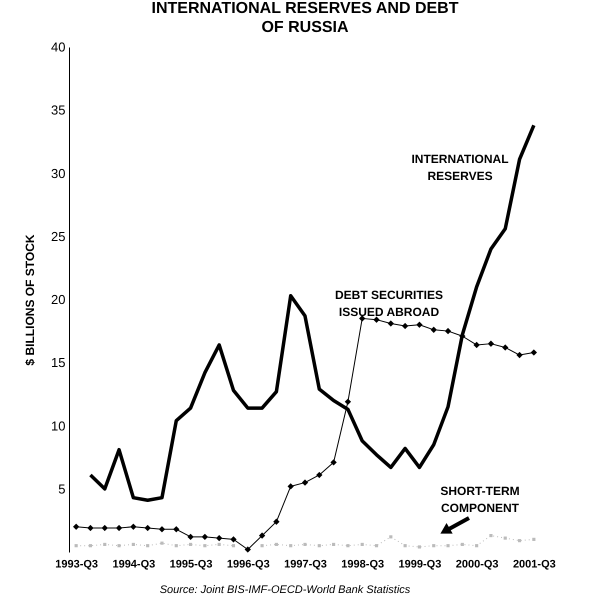  What do you see at coordinates (305, 564) in the screenshot?
I see `x-tick-label: 1997-Q3` at bounding box center [305, 564].